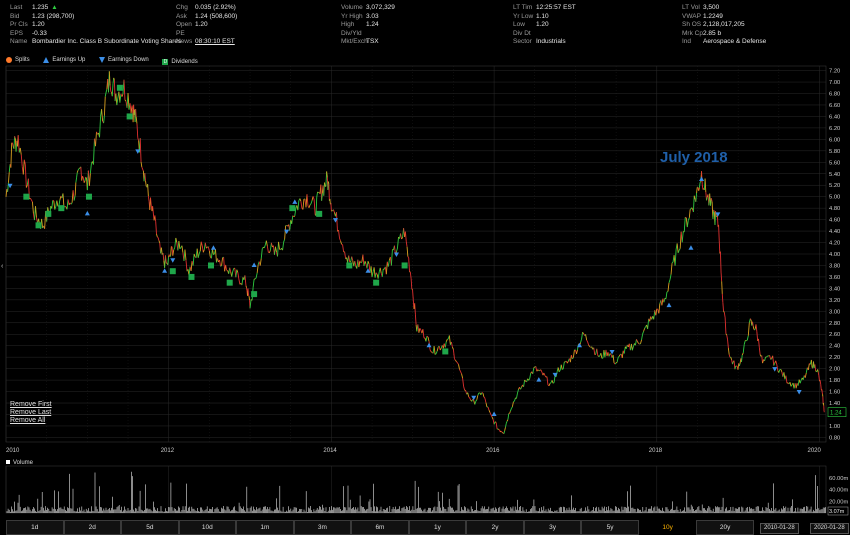  I want to click on tab-1m: 1m, so click(265, 527).